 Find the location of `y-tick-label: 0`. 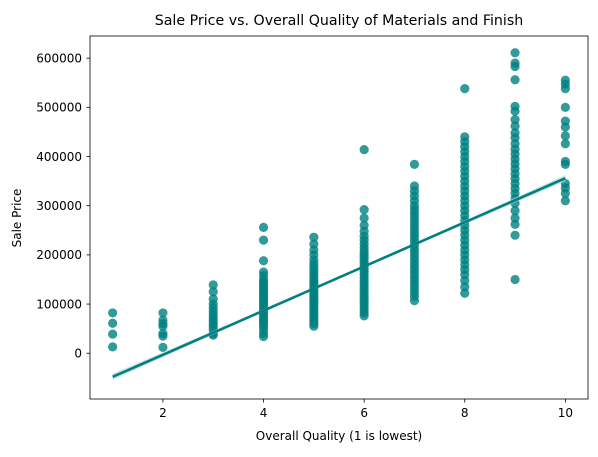

y-tick-label: 0 is located at coordinates (78, 354).